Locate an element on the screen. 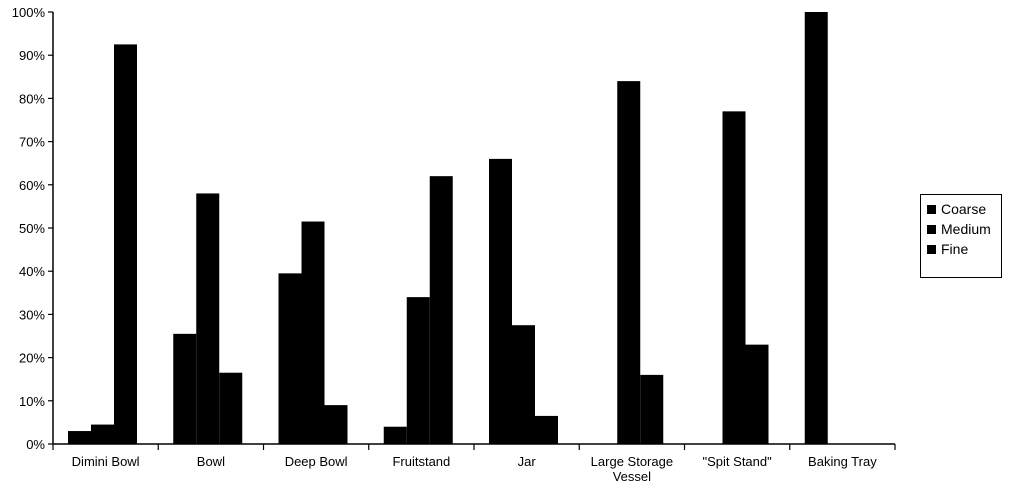 Image resolution: width=1010 pixels, height=492 pixels. x-tick-label: Dimini Bowl is located at coordinates (106, 461).